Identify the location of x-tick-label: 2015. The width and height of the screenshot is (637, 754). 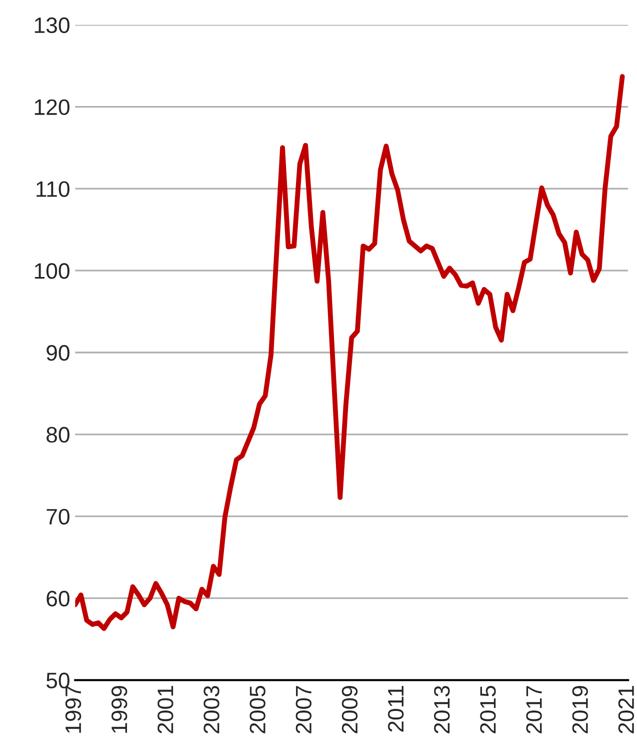
(488, 710).